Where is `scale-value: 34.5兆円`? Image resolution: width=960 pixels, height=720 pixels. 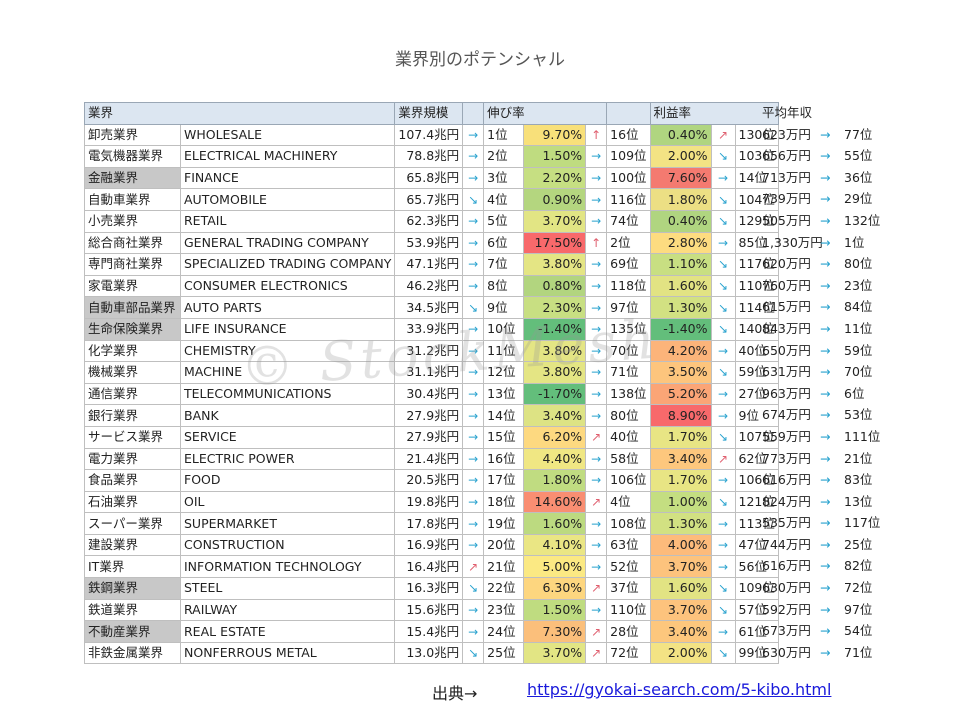
scale-value: 34.5兆円 is located at coordinates (429, 307).